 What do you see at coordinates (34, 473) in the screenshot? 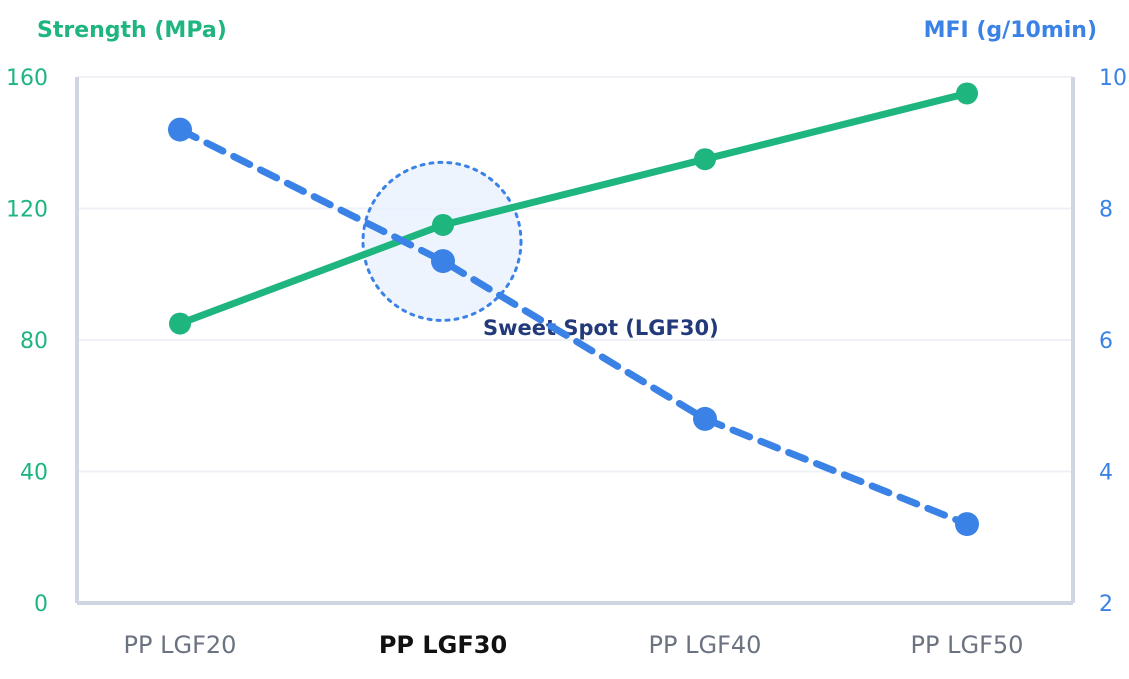
I see `left-tick-label: 40` at bounding box center [34, 473].